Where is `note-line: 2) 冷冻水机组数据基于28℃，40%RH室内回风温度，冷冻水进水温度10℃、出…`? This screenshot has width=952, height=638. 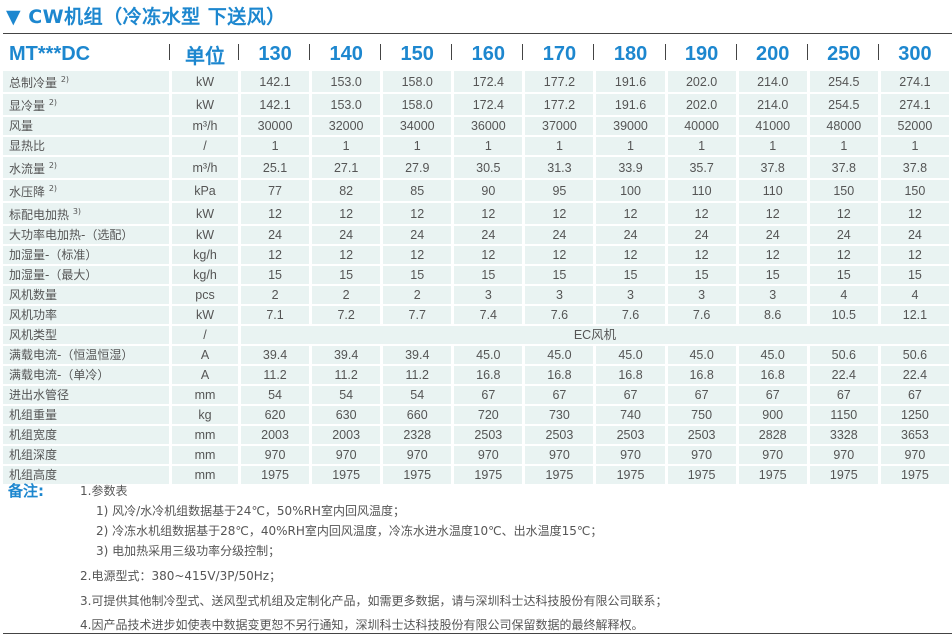
note-line: 2) 冷冻水机组数据基于28℃，40%RH室内回风温度，冷冻水进水温度10℃、出… is located at coordinates (349, 531).